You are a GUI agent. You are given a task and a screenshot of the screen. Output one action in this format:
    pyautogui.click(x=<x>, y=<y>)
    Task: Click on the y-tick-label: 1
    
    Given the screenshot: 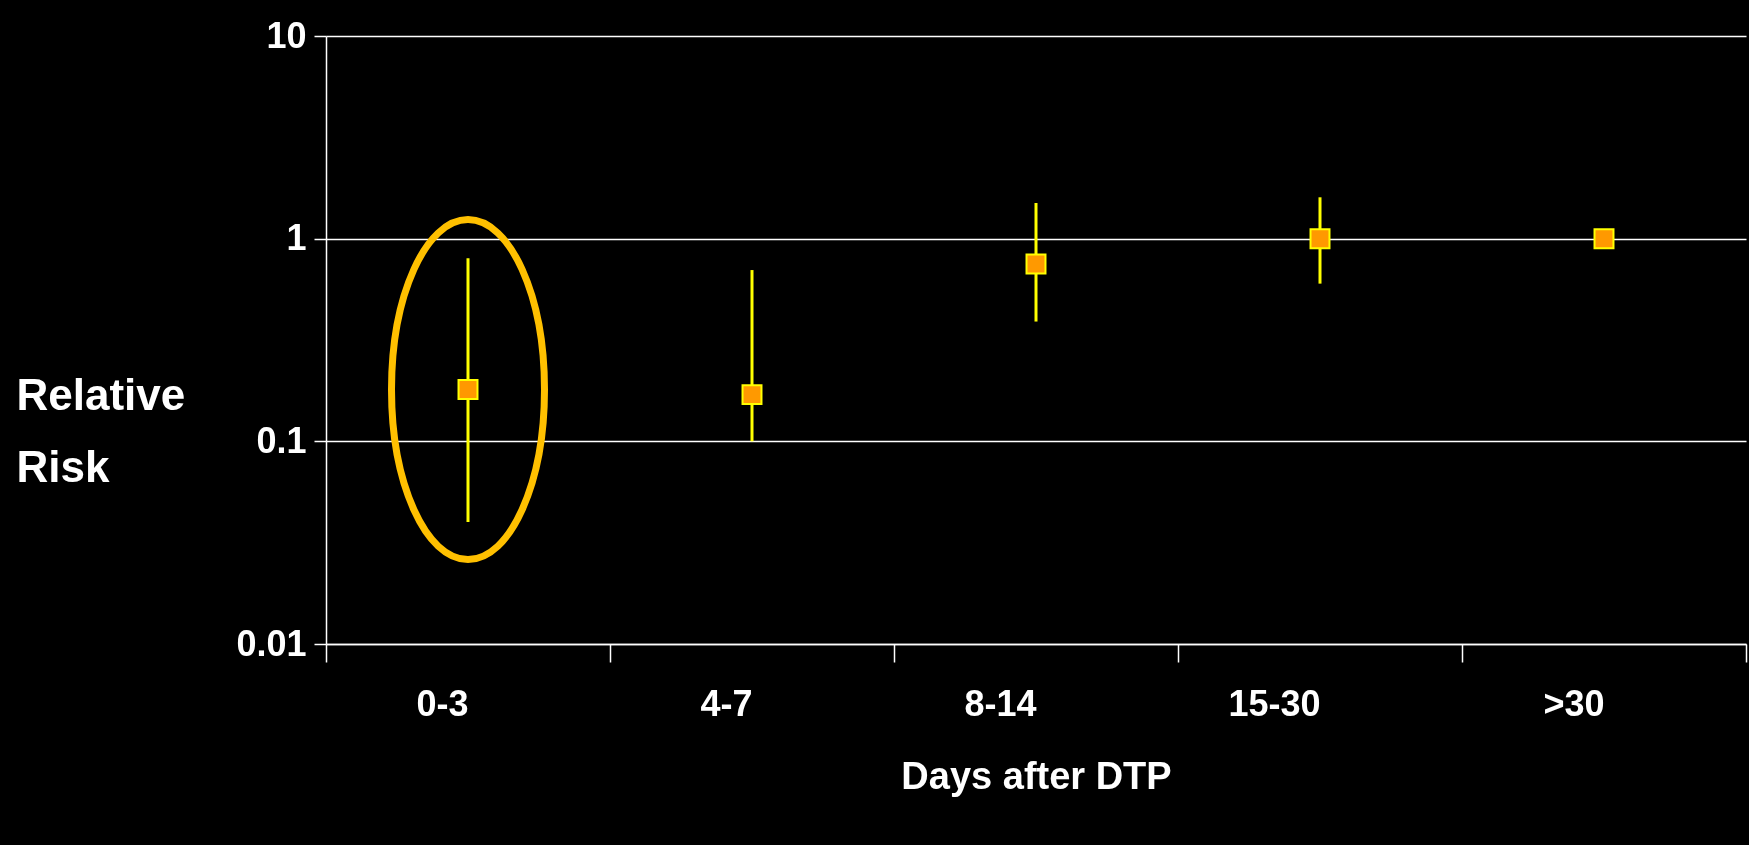 What is the action you would take?
    pyautogui.click(x=296, y=238)
    